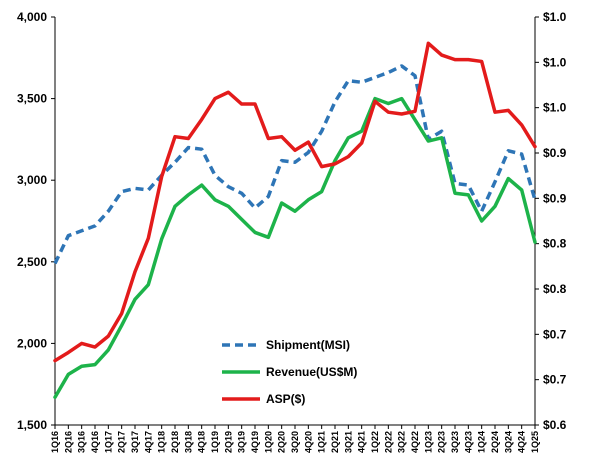  I want to click on x-axis-tick-label: 3Q23, so click(455, 442).